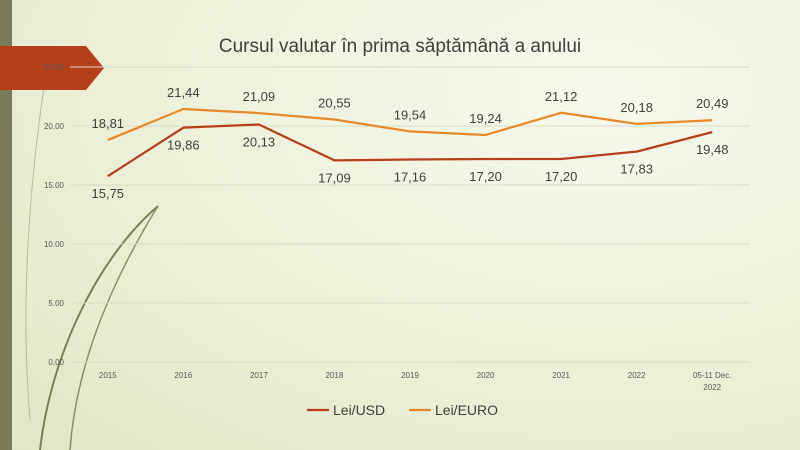  I want to click on y-tick-label: 25.00, so click(54, 67).